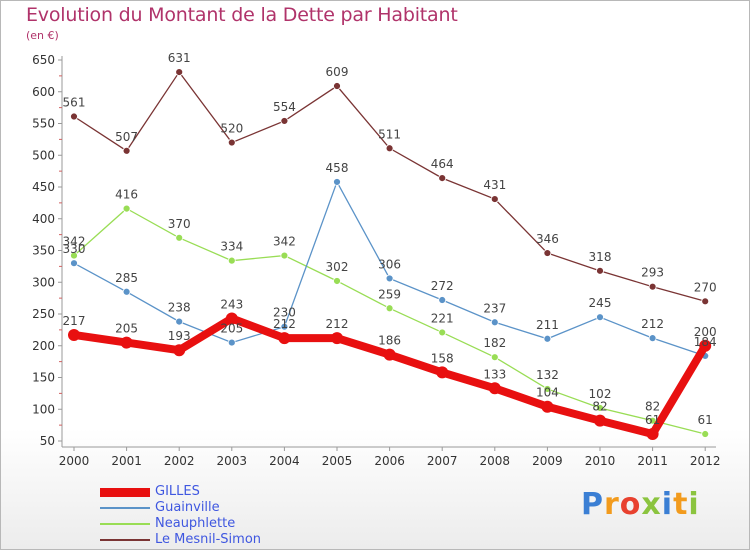 This screenshot has width=750, height=550. Describe the element at coordinates (284, 461) in the screenshot. I see `x-tick-label: 2004` at that location.